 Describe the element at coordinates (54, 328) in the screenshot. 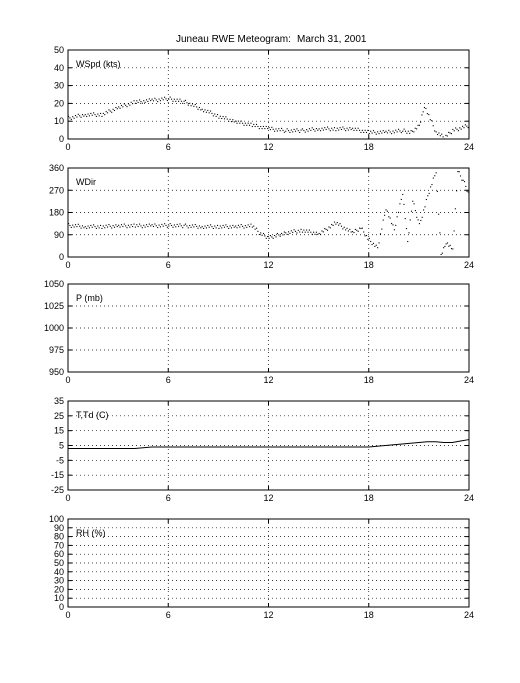

I see `y-tick-label: 1000` at that location.